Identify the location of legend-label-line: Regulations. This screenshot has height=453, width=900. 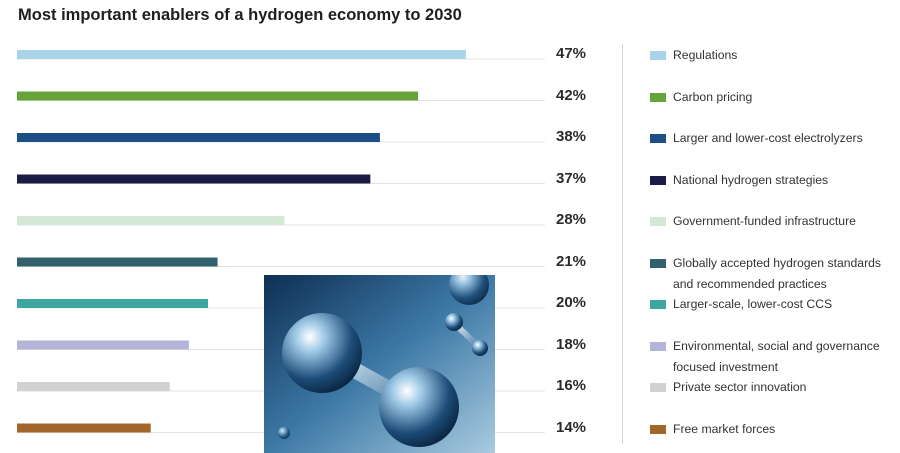
(705, 55).